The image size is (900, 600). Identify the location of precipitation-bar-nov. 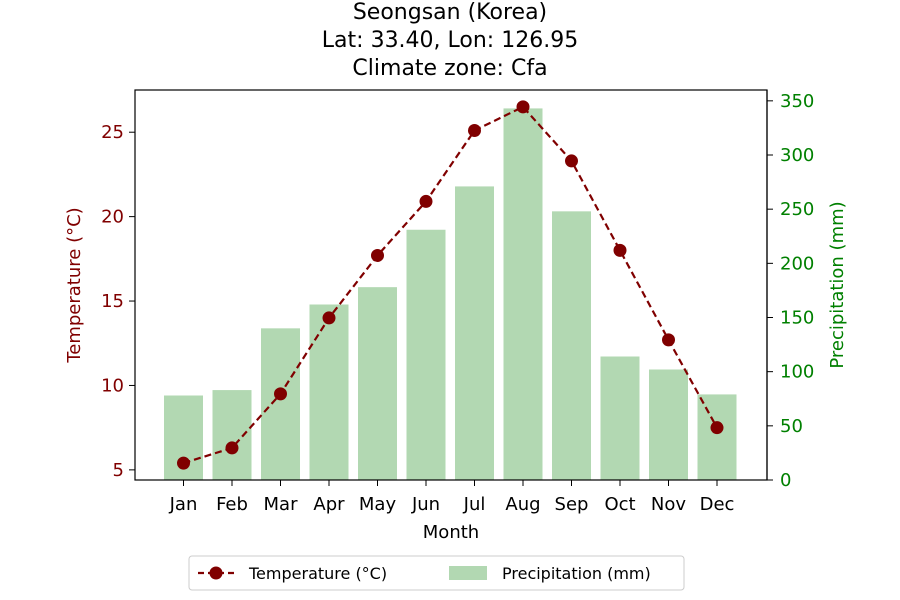
(668, 424).